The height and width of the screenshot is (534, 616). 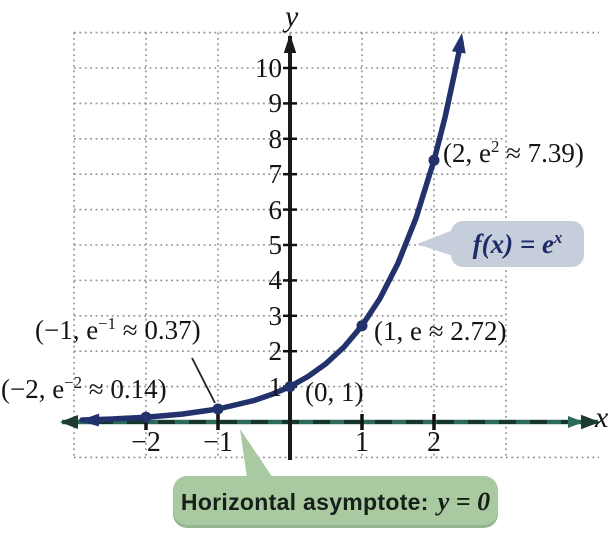 I want to click on x-axis-label: x, so click(x=602, y=417).